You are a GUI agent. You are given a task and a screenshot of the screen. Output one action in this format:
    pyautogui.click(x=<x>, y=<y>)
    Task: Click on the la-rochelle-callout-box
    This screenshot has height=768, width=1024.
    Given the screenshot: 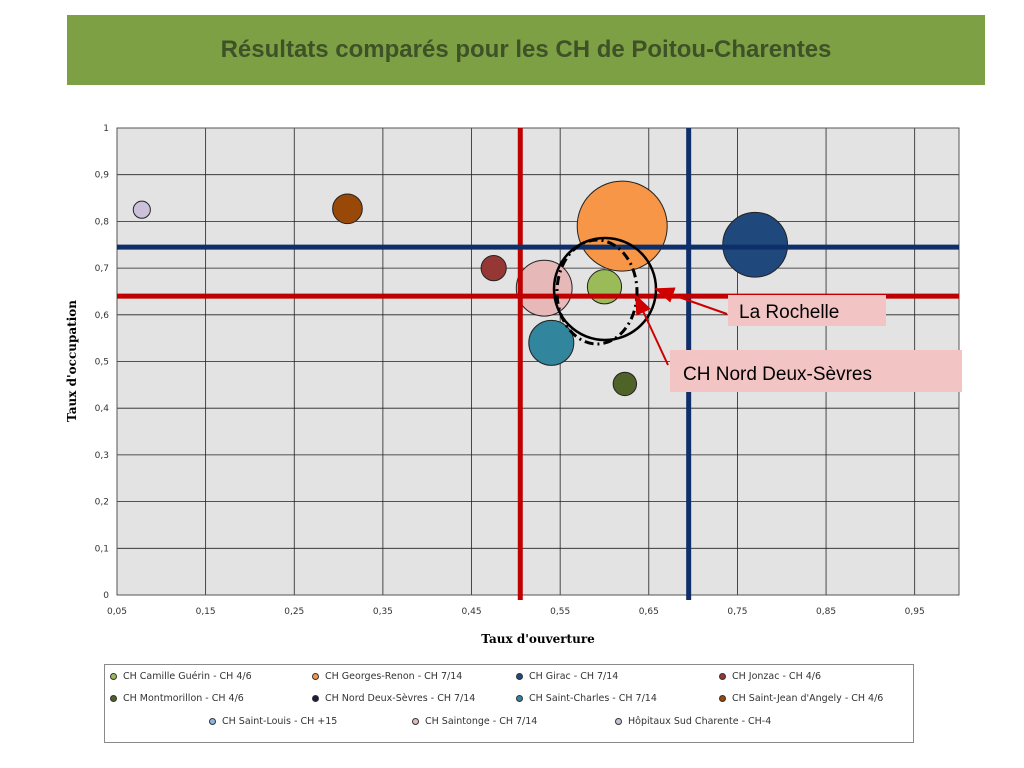 What is the action you would take?
    pyautogui.click(x=807, y=310)
    